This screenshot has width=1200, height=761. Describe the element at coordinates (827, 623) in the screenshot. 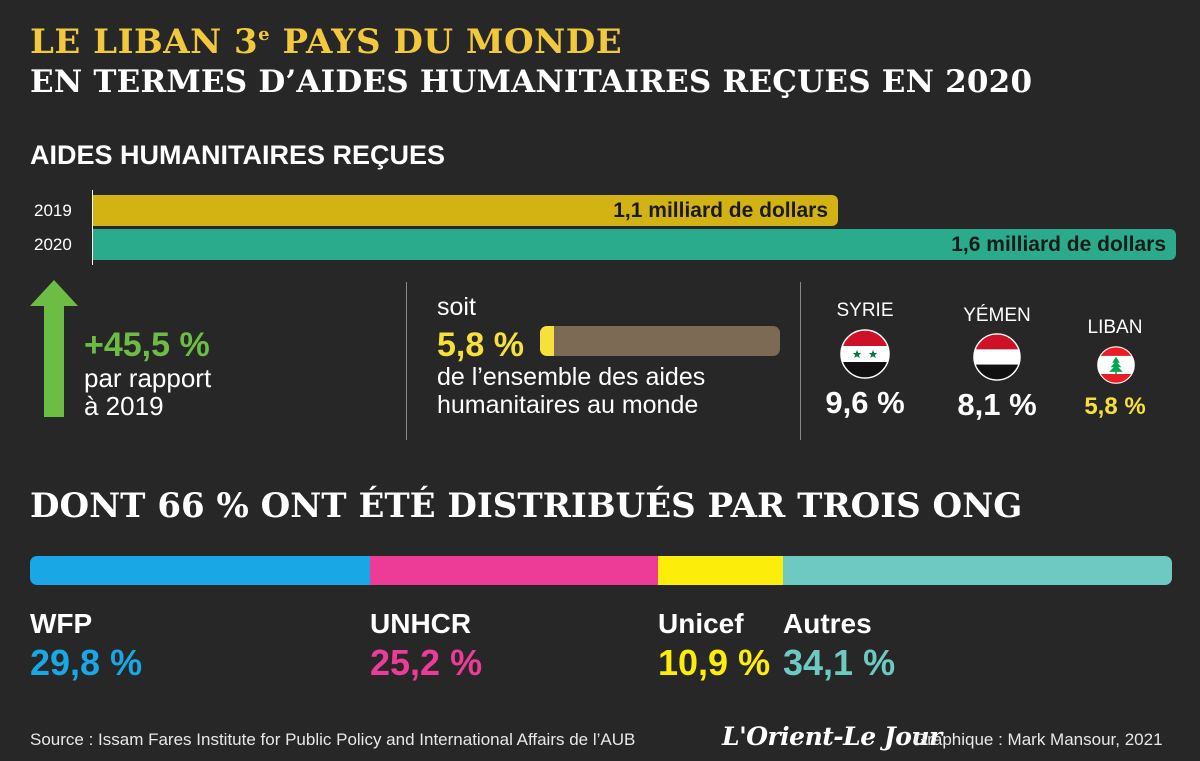

I see `ong-name-autres: Autres` at that location.